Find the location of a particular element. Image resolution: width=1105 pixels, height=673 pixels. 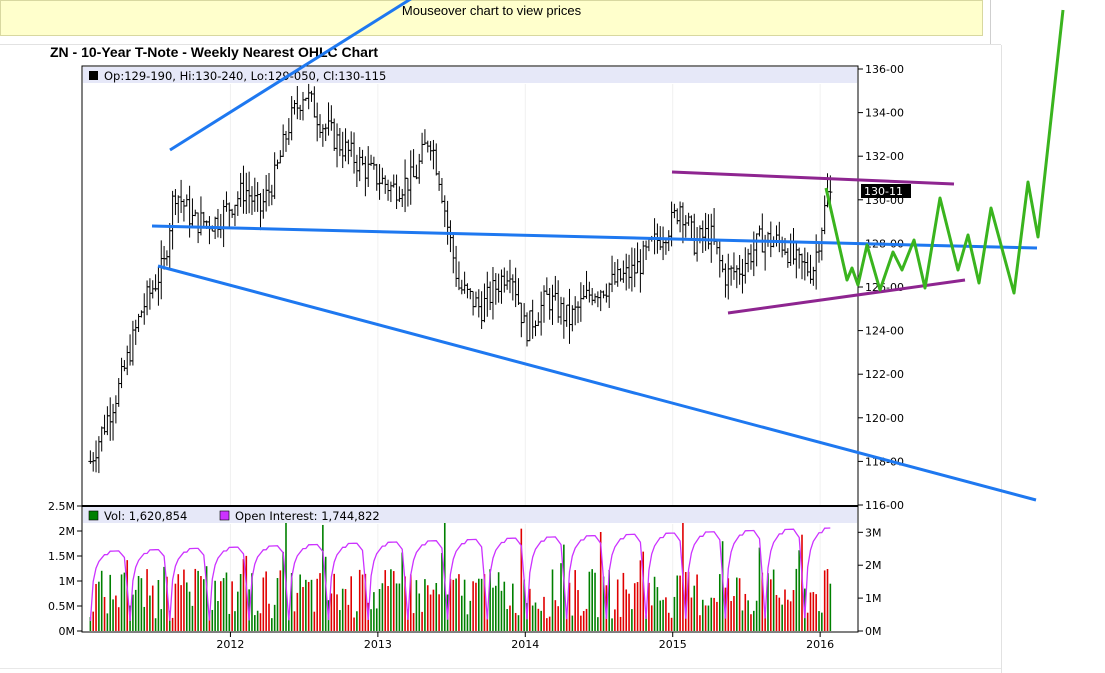

volume-bars is located at coordinates (460, 576).